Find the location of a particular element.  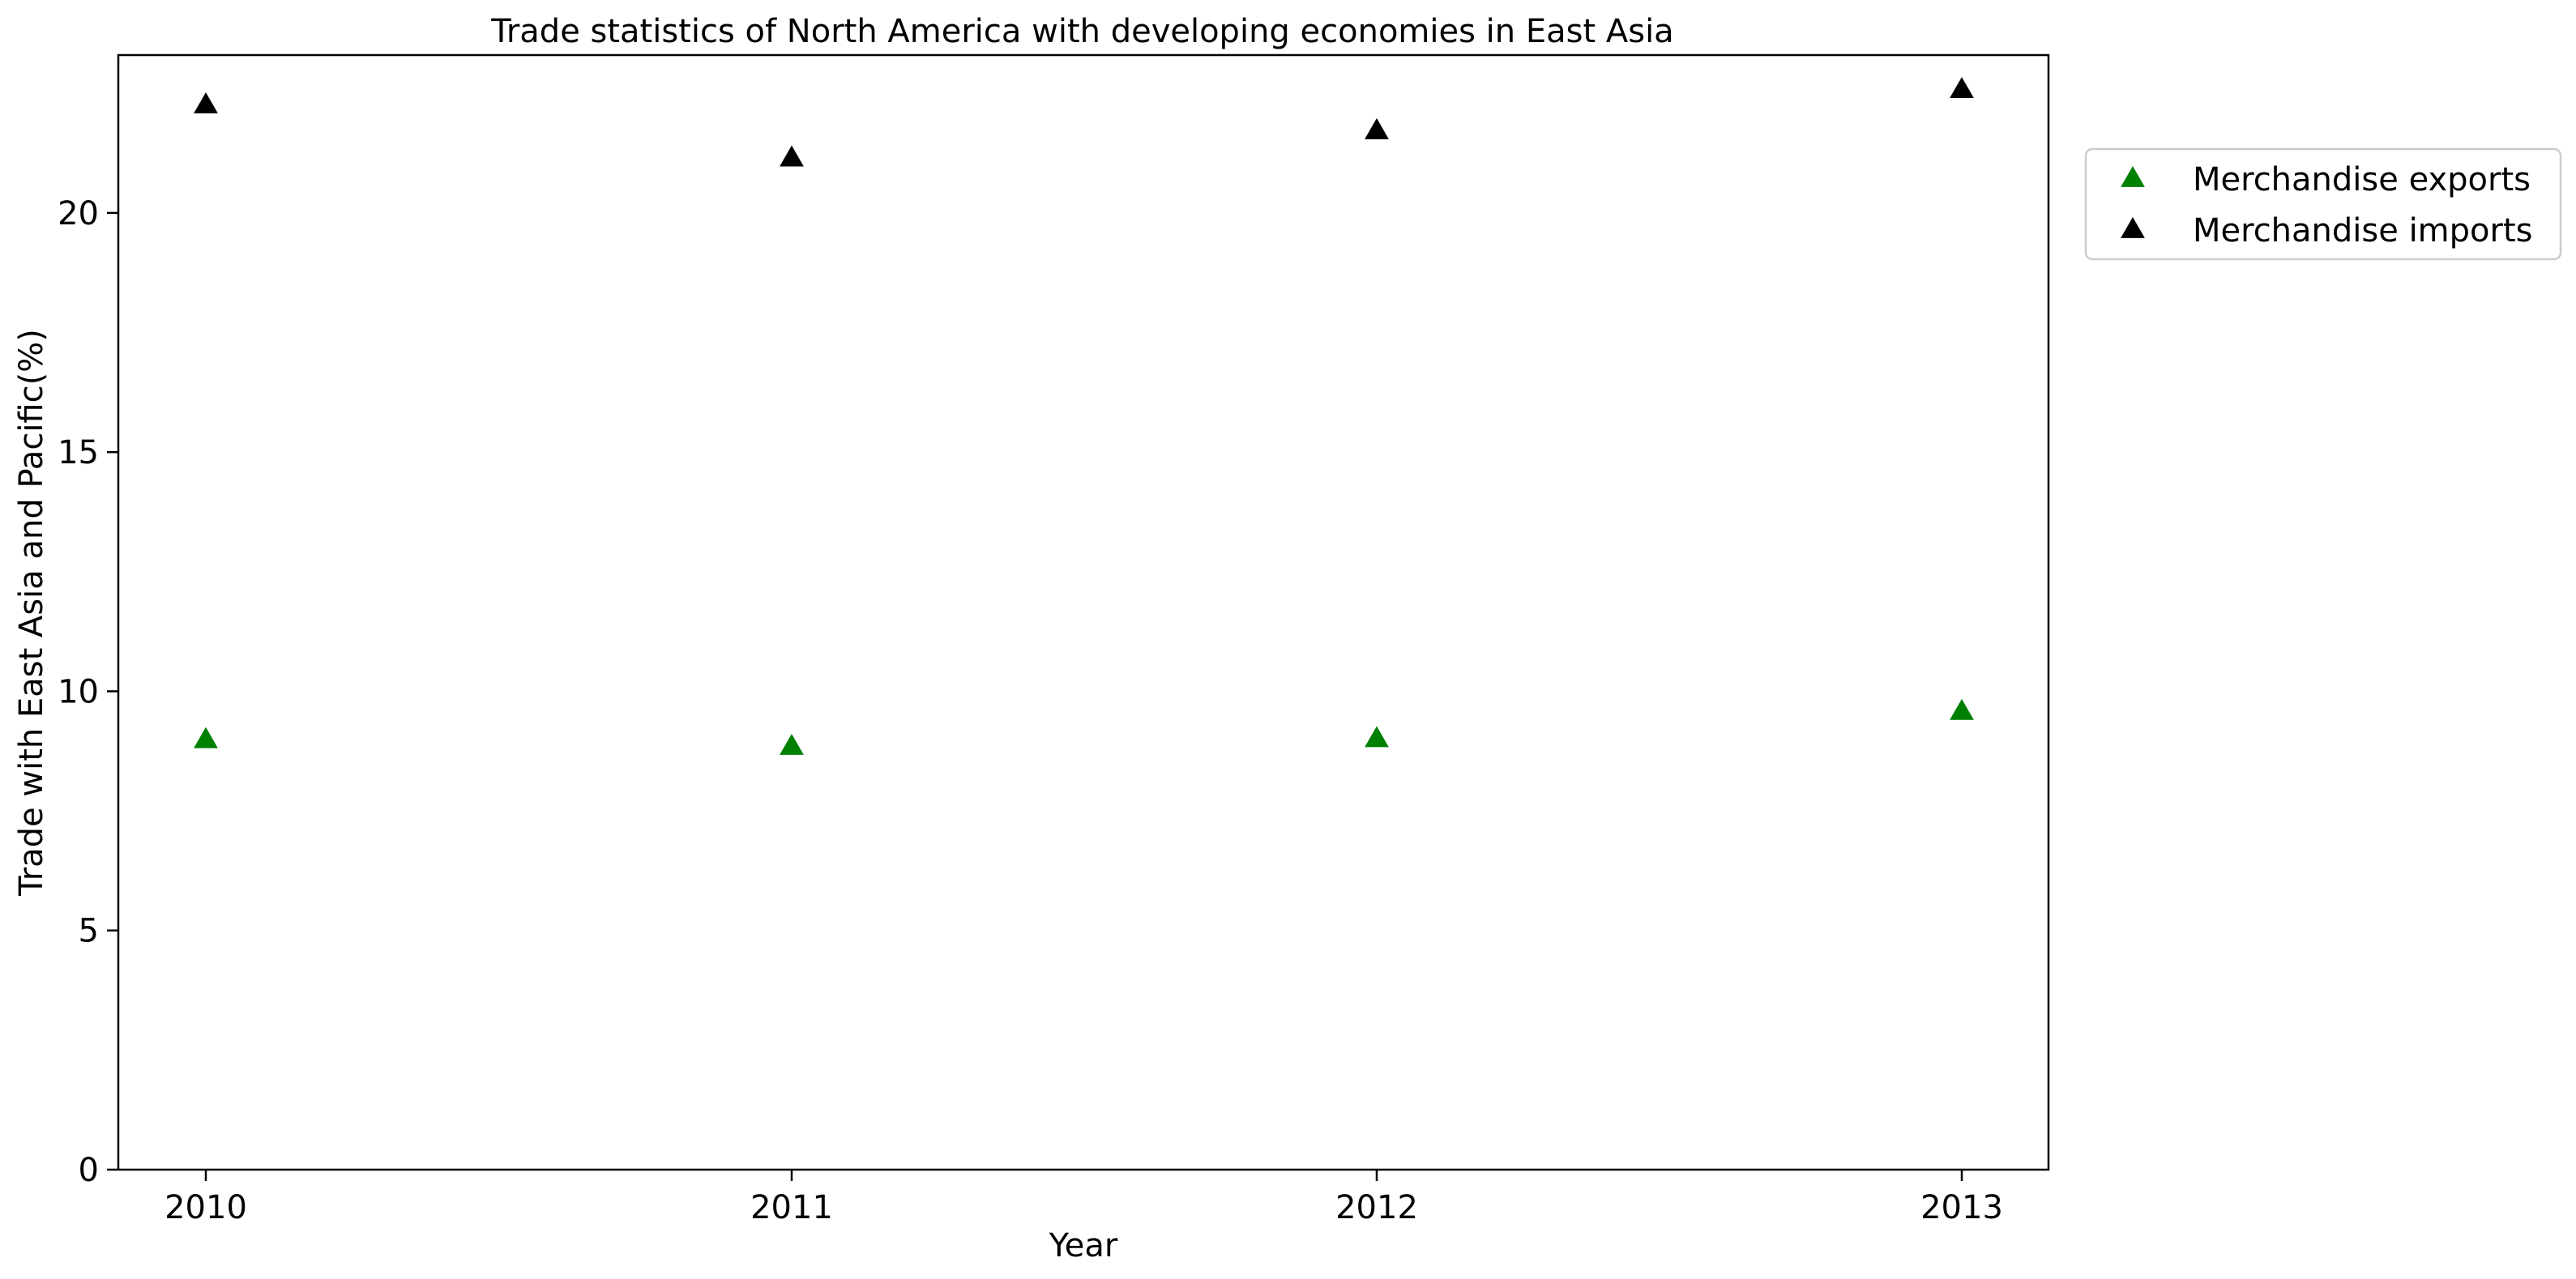

export-point-2010 is located at coordinates (206, 737).